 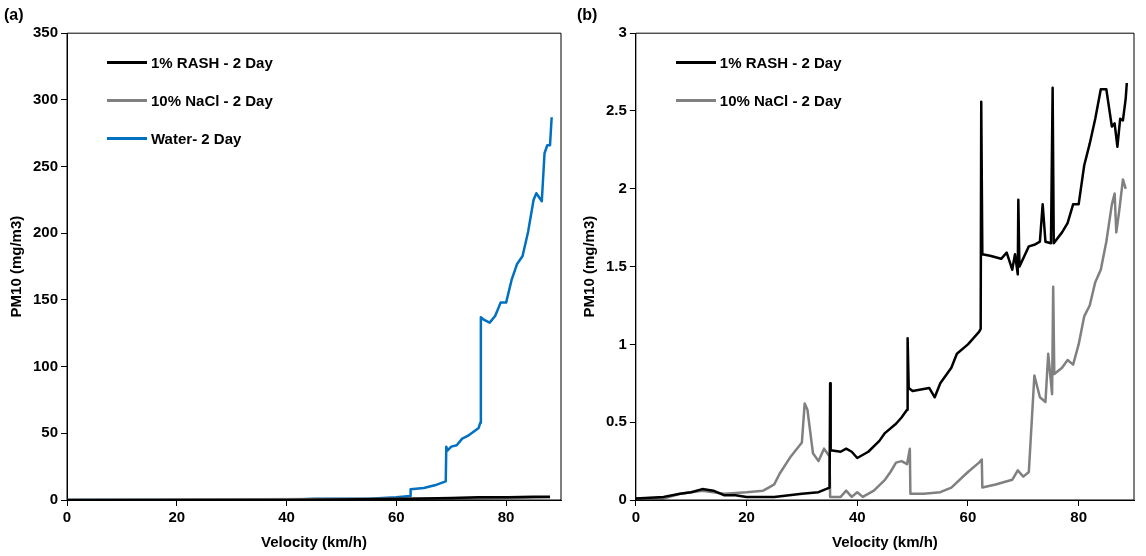 I want to click on y-tick-label: 3, so click(x=622, y=32).